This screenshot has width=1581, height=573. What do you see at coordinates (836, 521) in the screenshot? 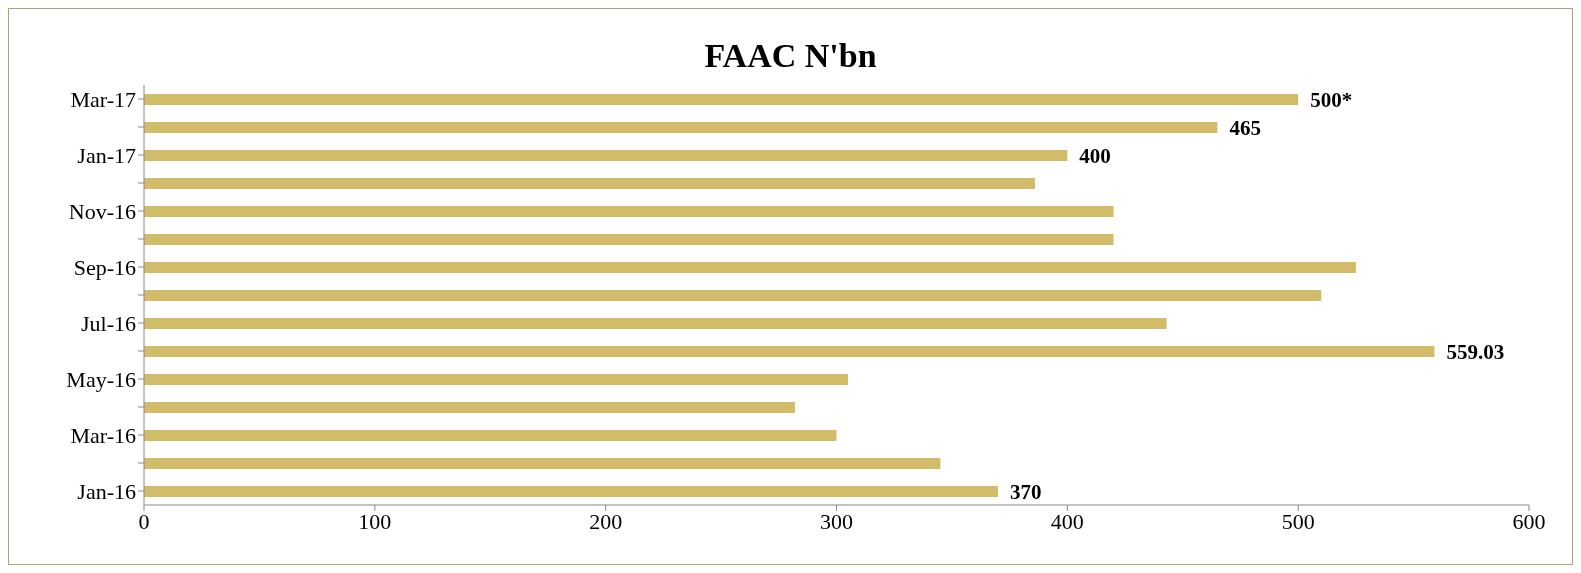
I see `x-tick-label: 300` at bounding box center [836, 521].